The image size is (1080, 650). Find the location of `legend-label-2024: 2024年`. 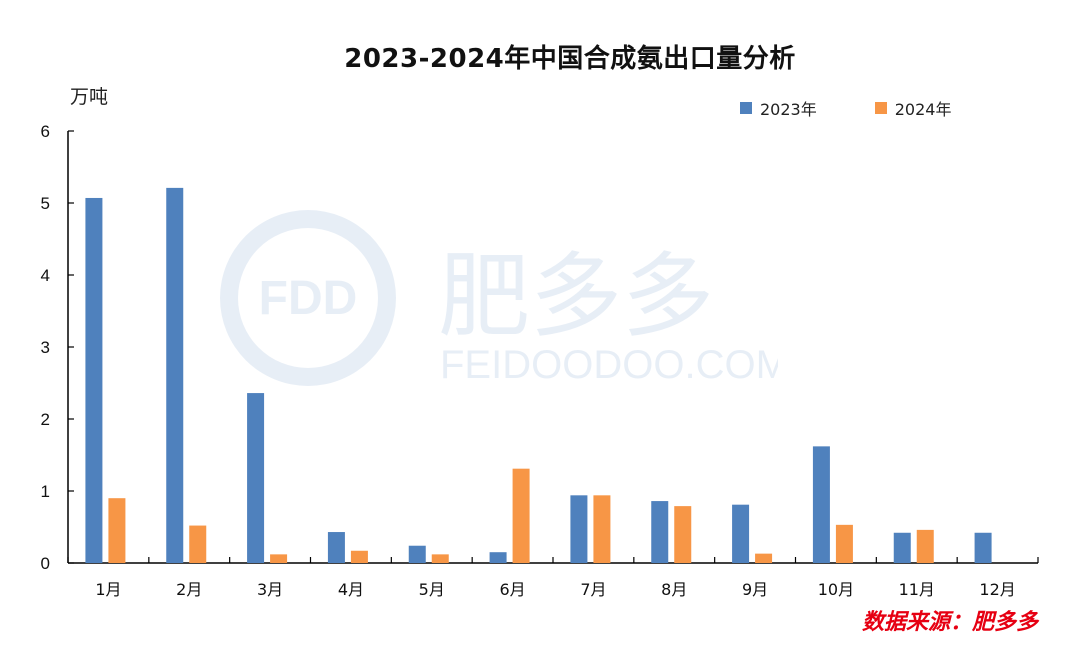

legend-label-2024: 2024年 is located at coordinates (923, 109).